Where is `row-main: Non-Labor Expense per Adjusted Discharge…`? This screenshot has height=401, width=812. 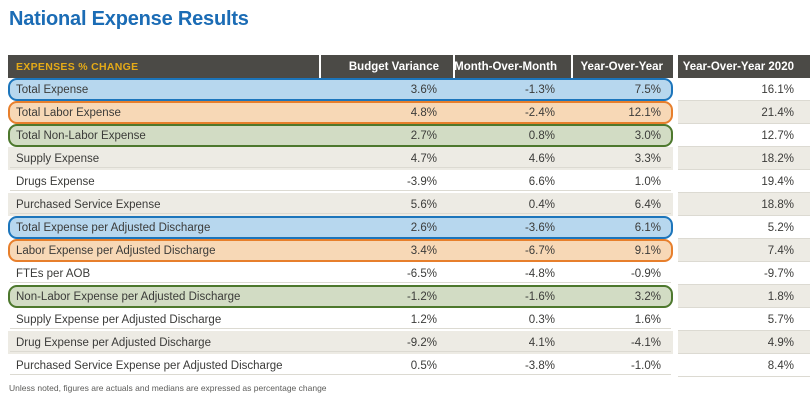
row-main: Non-Labor Expense per Adjusted Discharge… is located at coordinates (340, 296).